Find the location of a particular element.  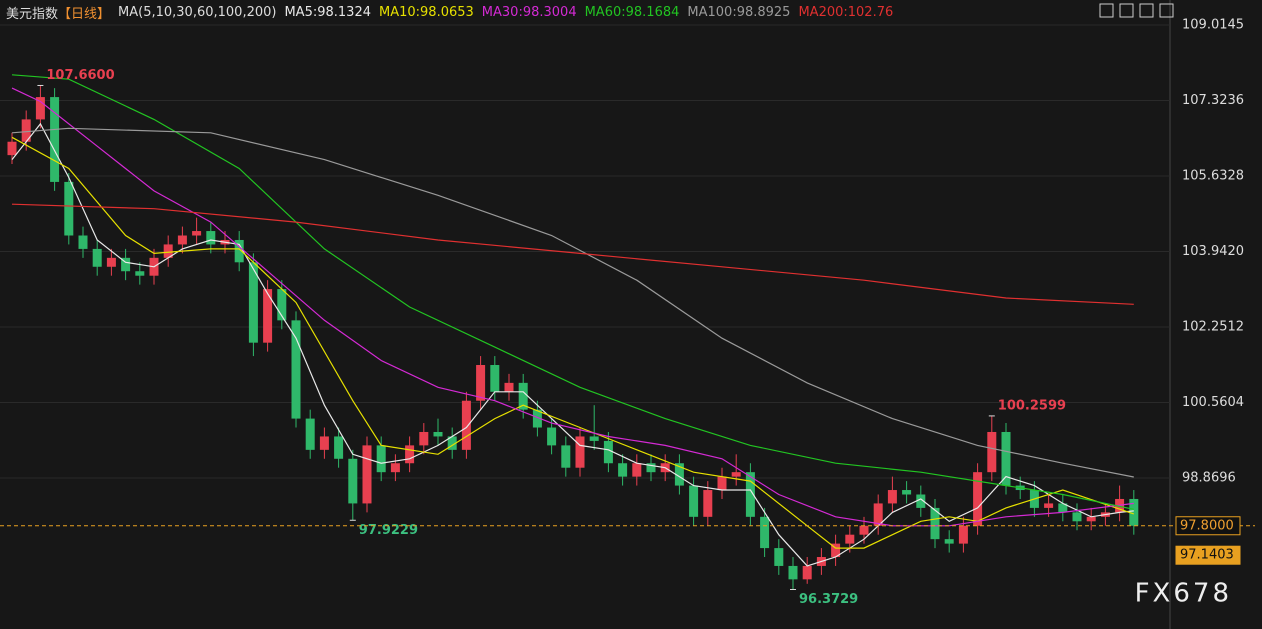

price-label: 97.1403 is located at coordinates (1207, 555).